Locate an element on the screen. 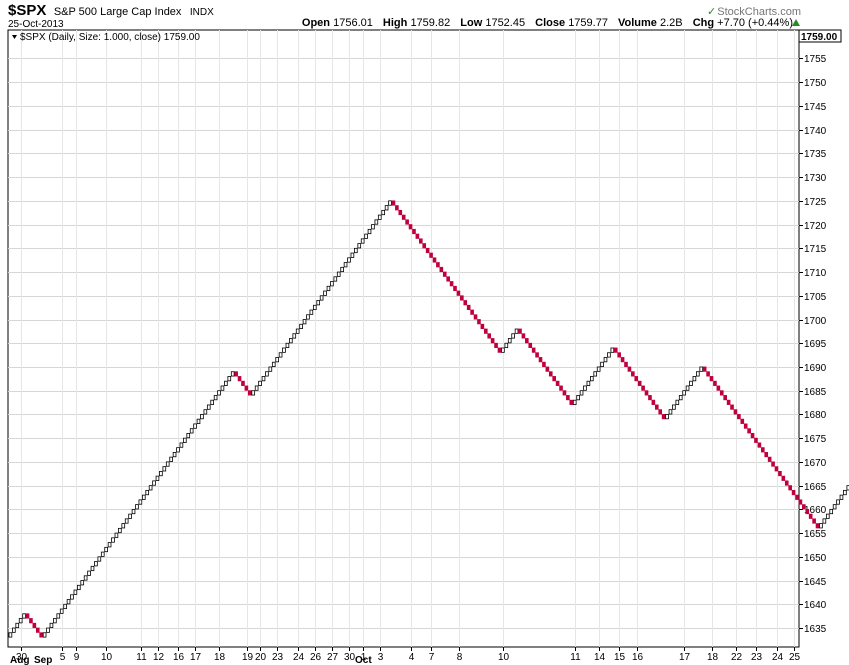  x-tick-label: 3 is located at coordinates (381, 657).